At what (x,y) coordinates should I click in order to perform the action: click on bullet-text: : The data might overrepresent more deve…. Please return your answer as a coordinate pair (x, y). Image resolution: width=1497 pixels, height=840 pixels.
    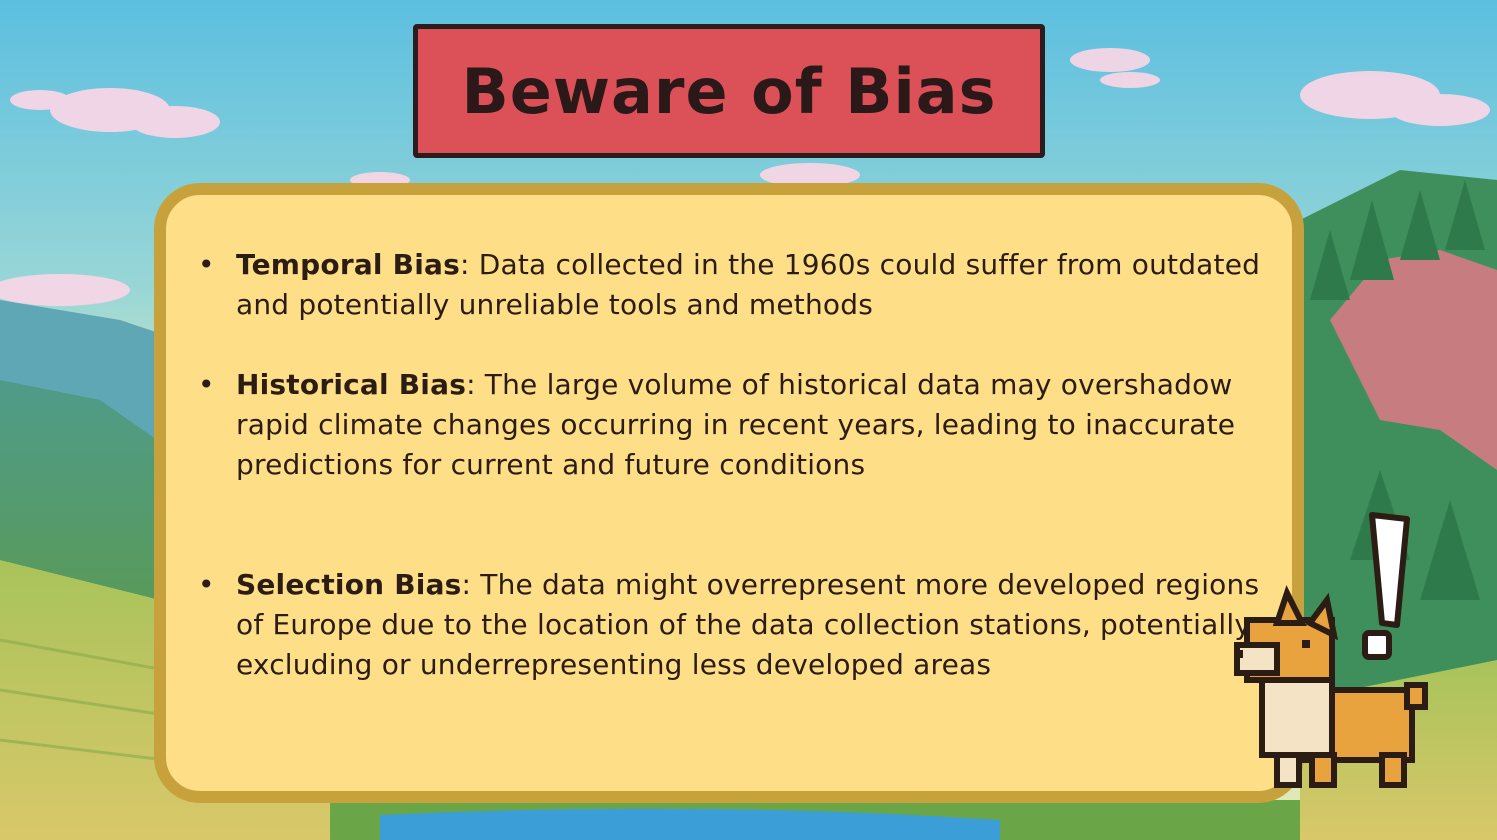
    Looking at the image, I should click on (748, 624).